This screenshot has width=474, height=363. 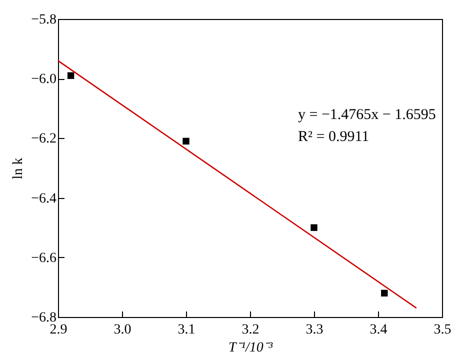 I want to click on y-tick-label: −6.8, so click(x=43, y=318).